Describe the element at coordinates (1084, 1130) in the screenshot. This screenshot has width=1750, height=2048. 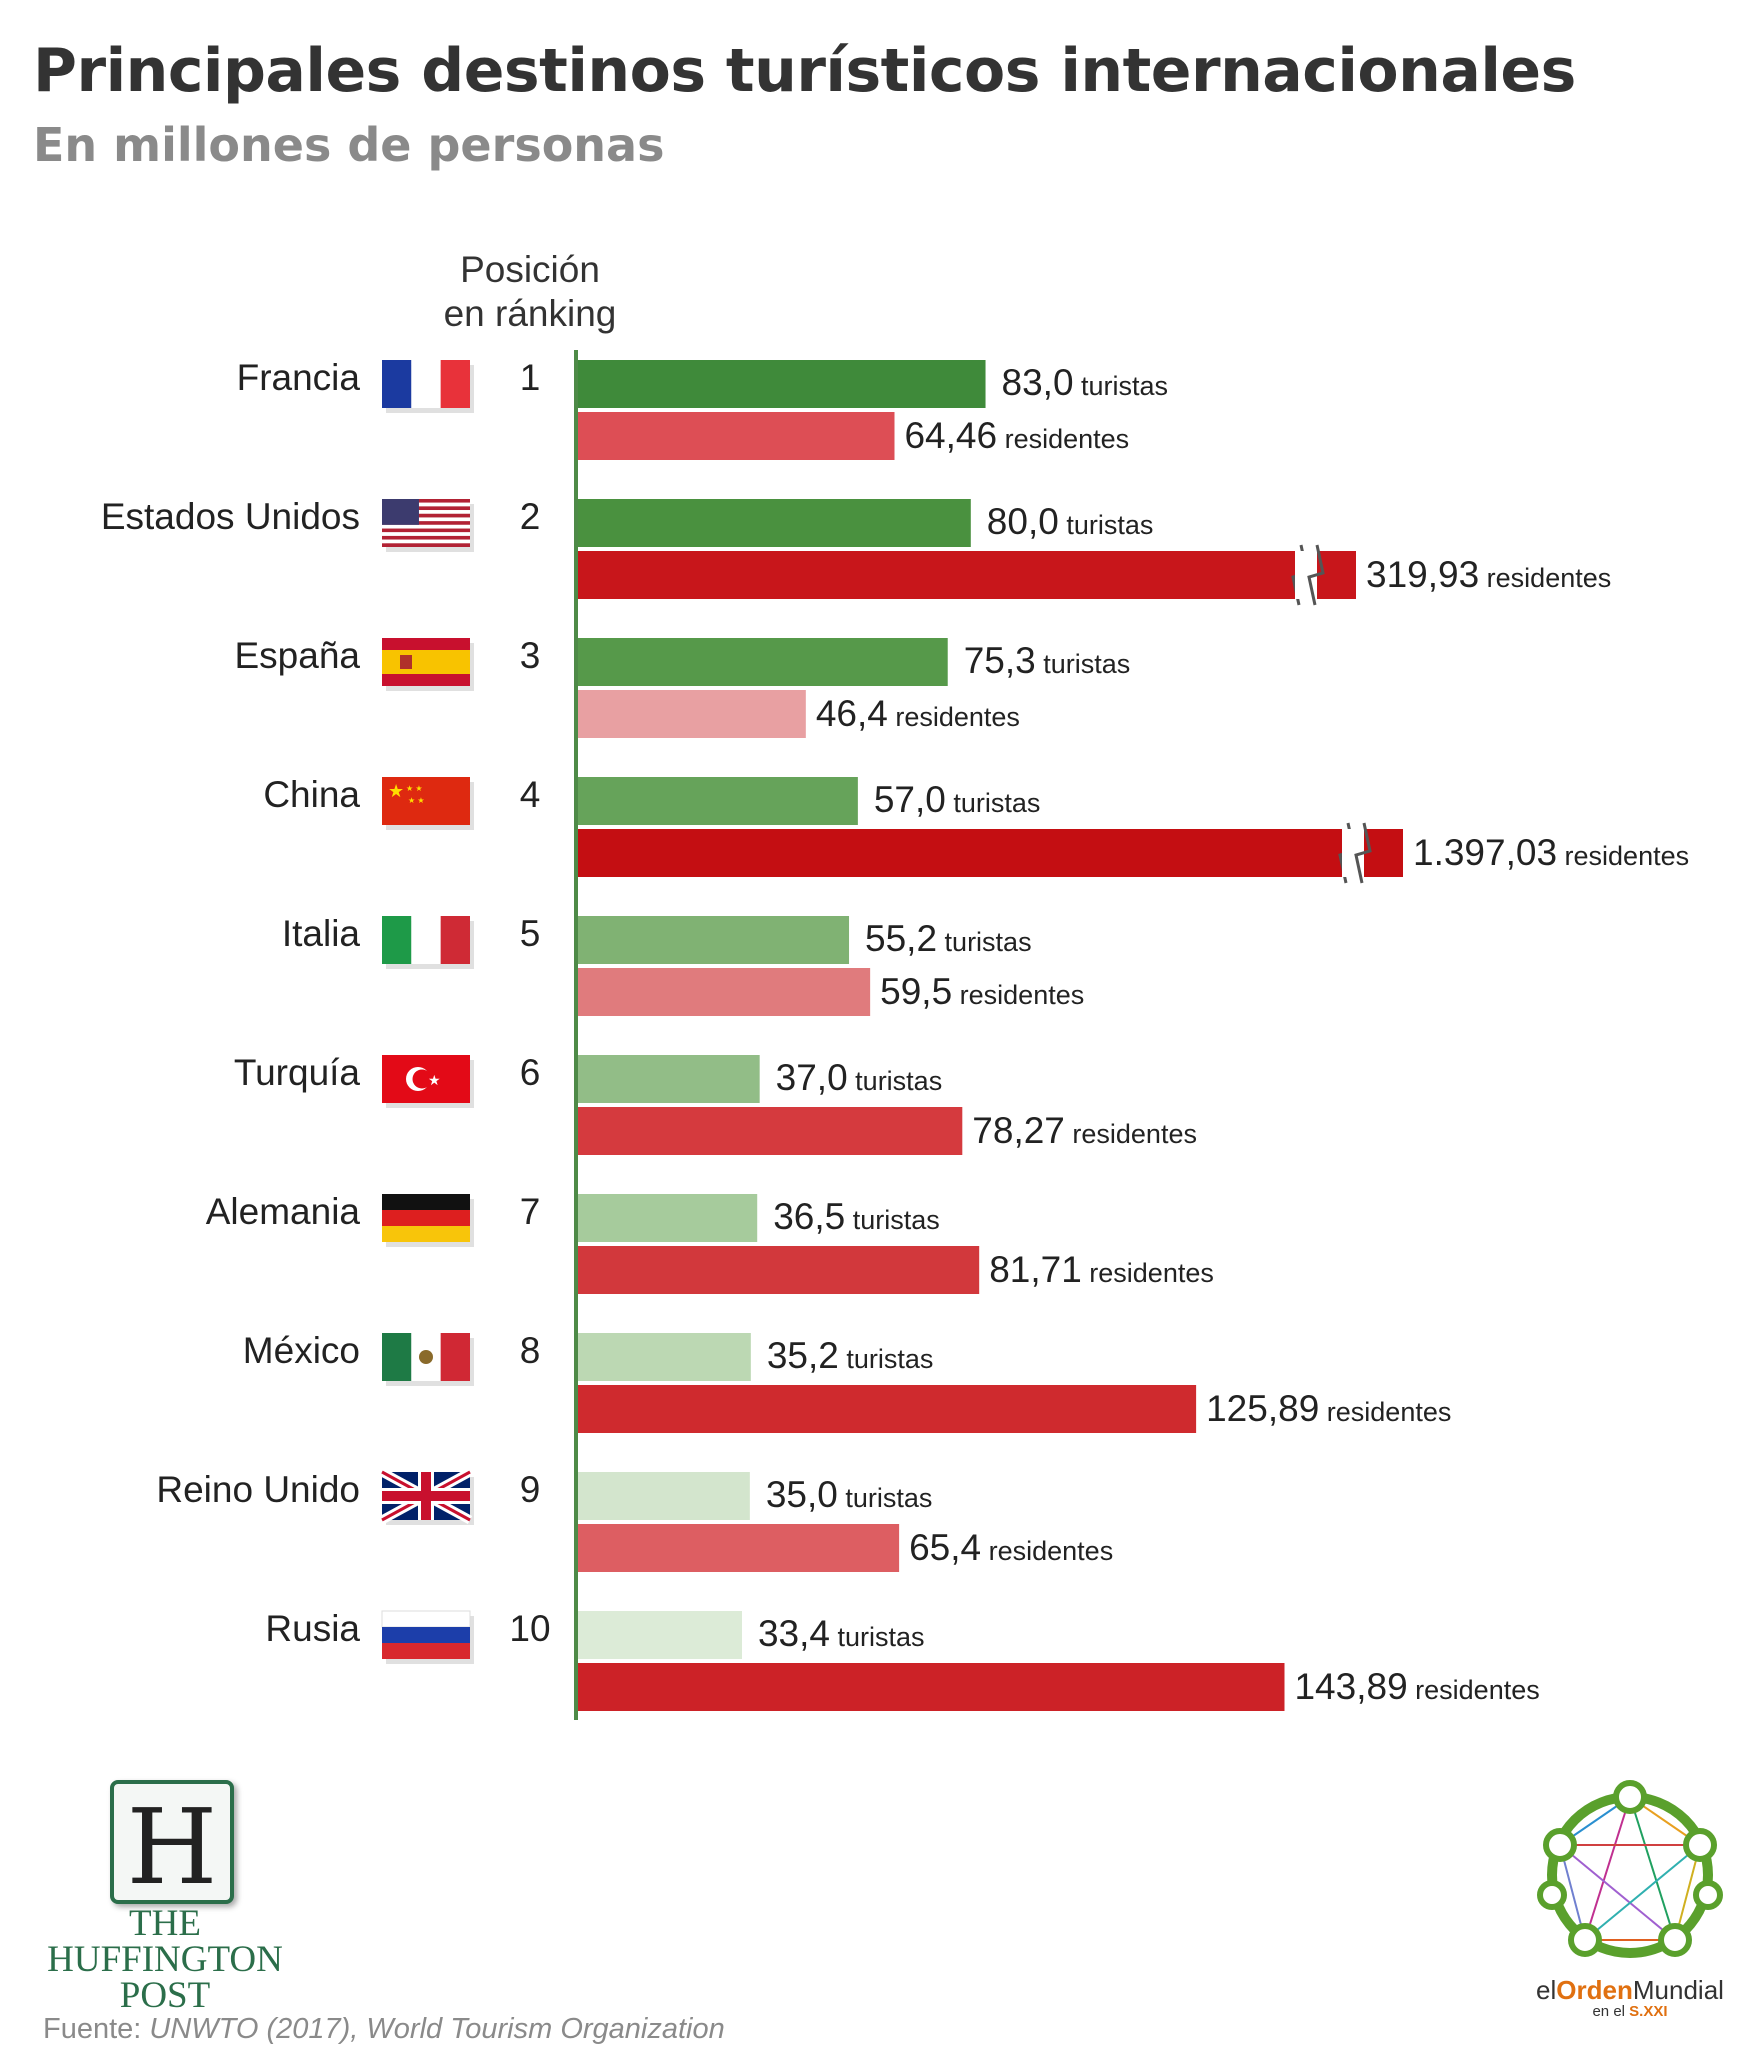
I see `residents-value-label: 78,27 residentes` at that location.